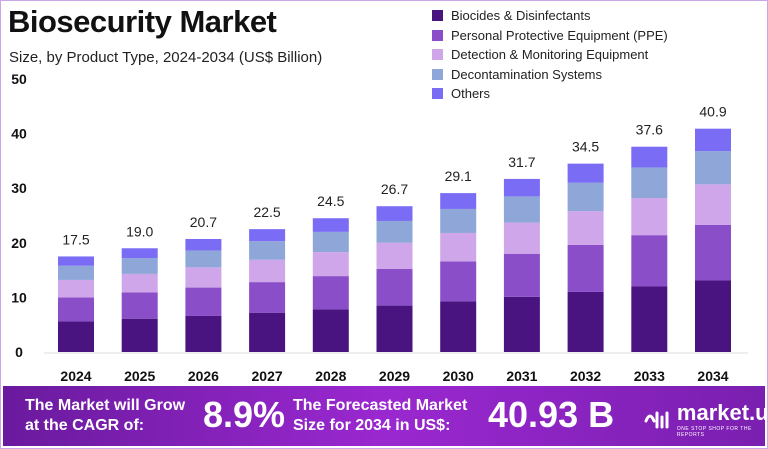  What do you see at coordinates (203, 222) in the screenshot?
I see `bar-total-label: 20.7` at bounding box center [203, 222].